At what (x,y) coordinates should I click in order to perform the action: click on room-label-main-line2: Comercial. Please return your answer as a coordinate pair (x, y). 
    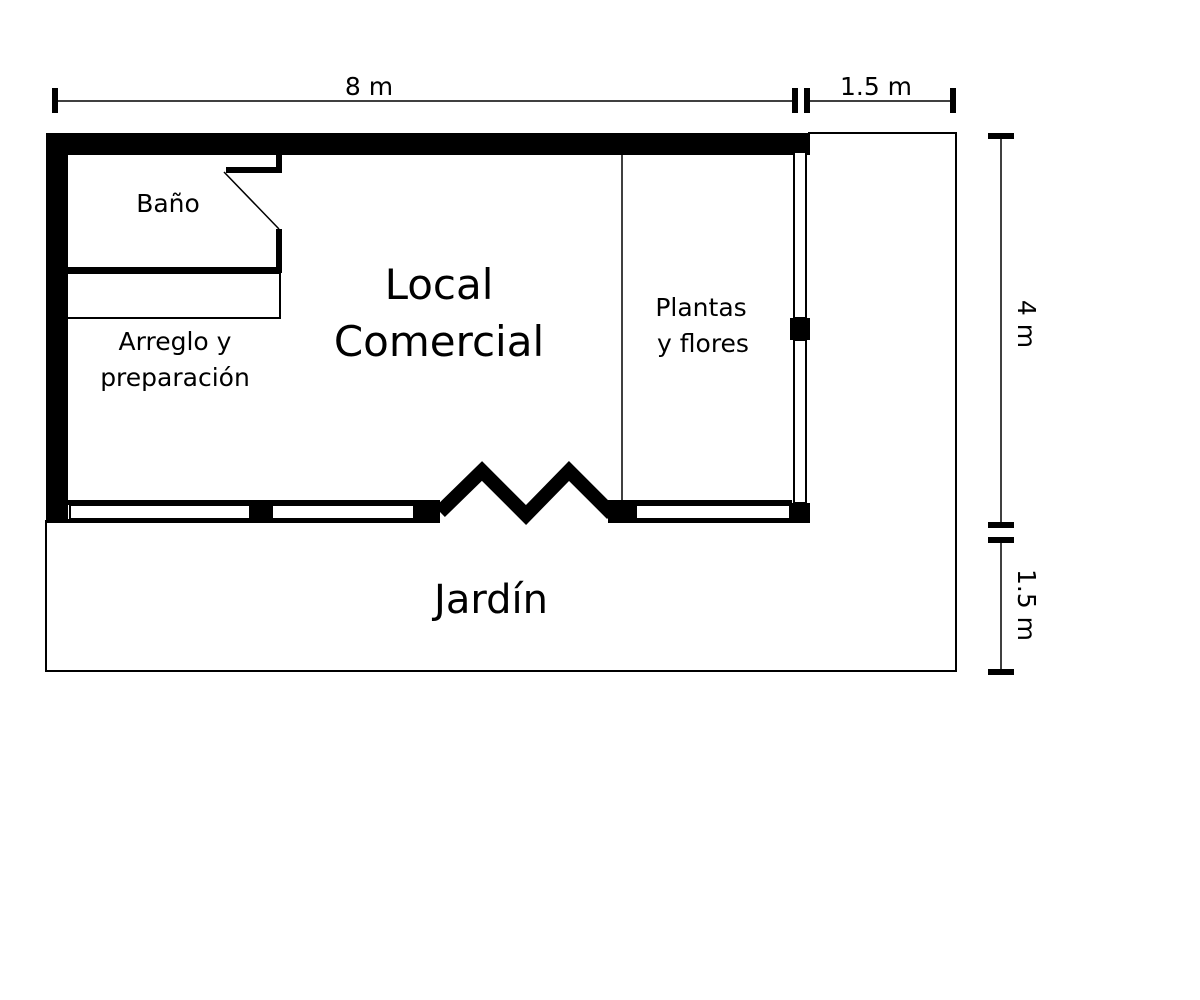
    Looking at the image, I should click on (439, 341).